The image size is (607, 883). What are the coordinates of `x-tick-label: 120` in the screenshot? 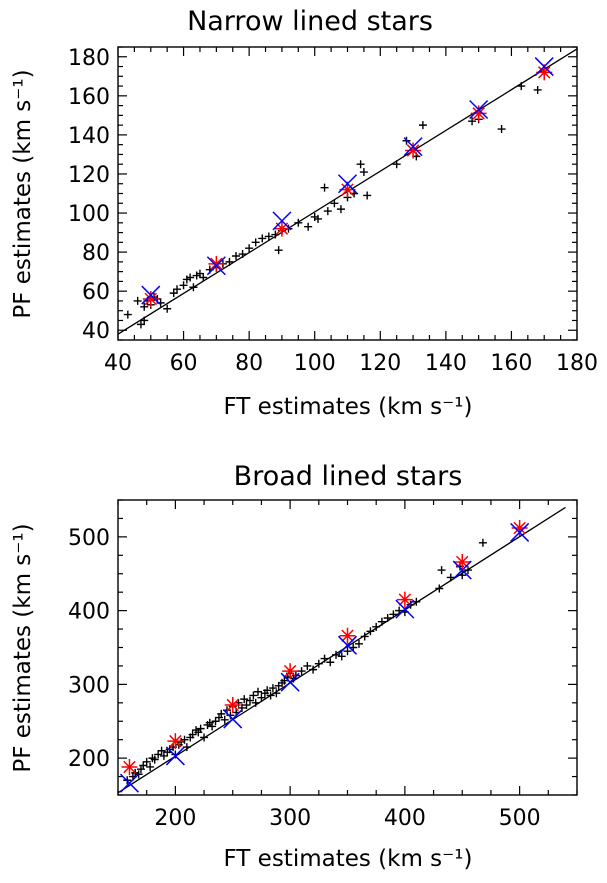 It's located at (380, 363).